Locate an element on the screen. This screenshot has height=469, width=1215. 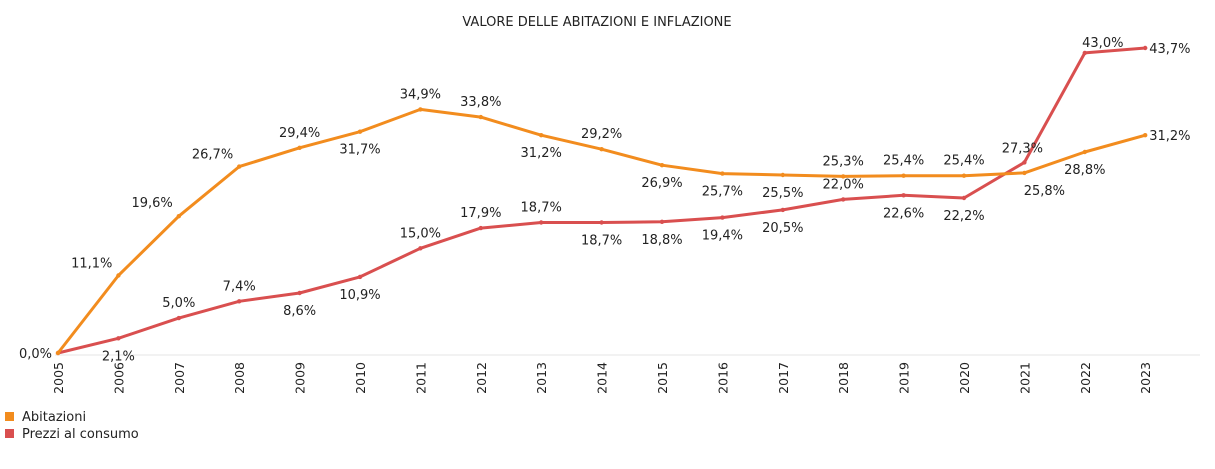
x-tick-label: 2022 is located at coordinates (1085, 378).